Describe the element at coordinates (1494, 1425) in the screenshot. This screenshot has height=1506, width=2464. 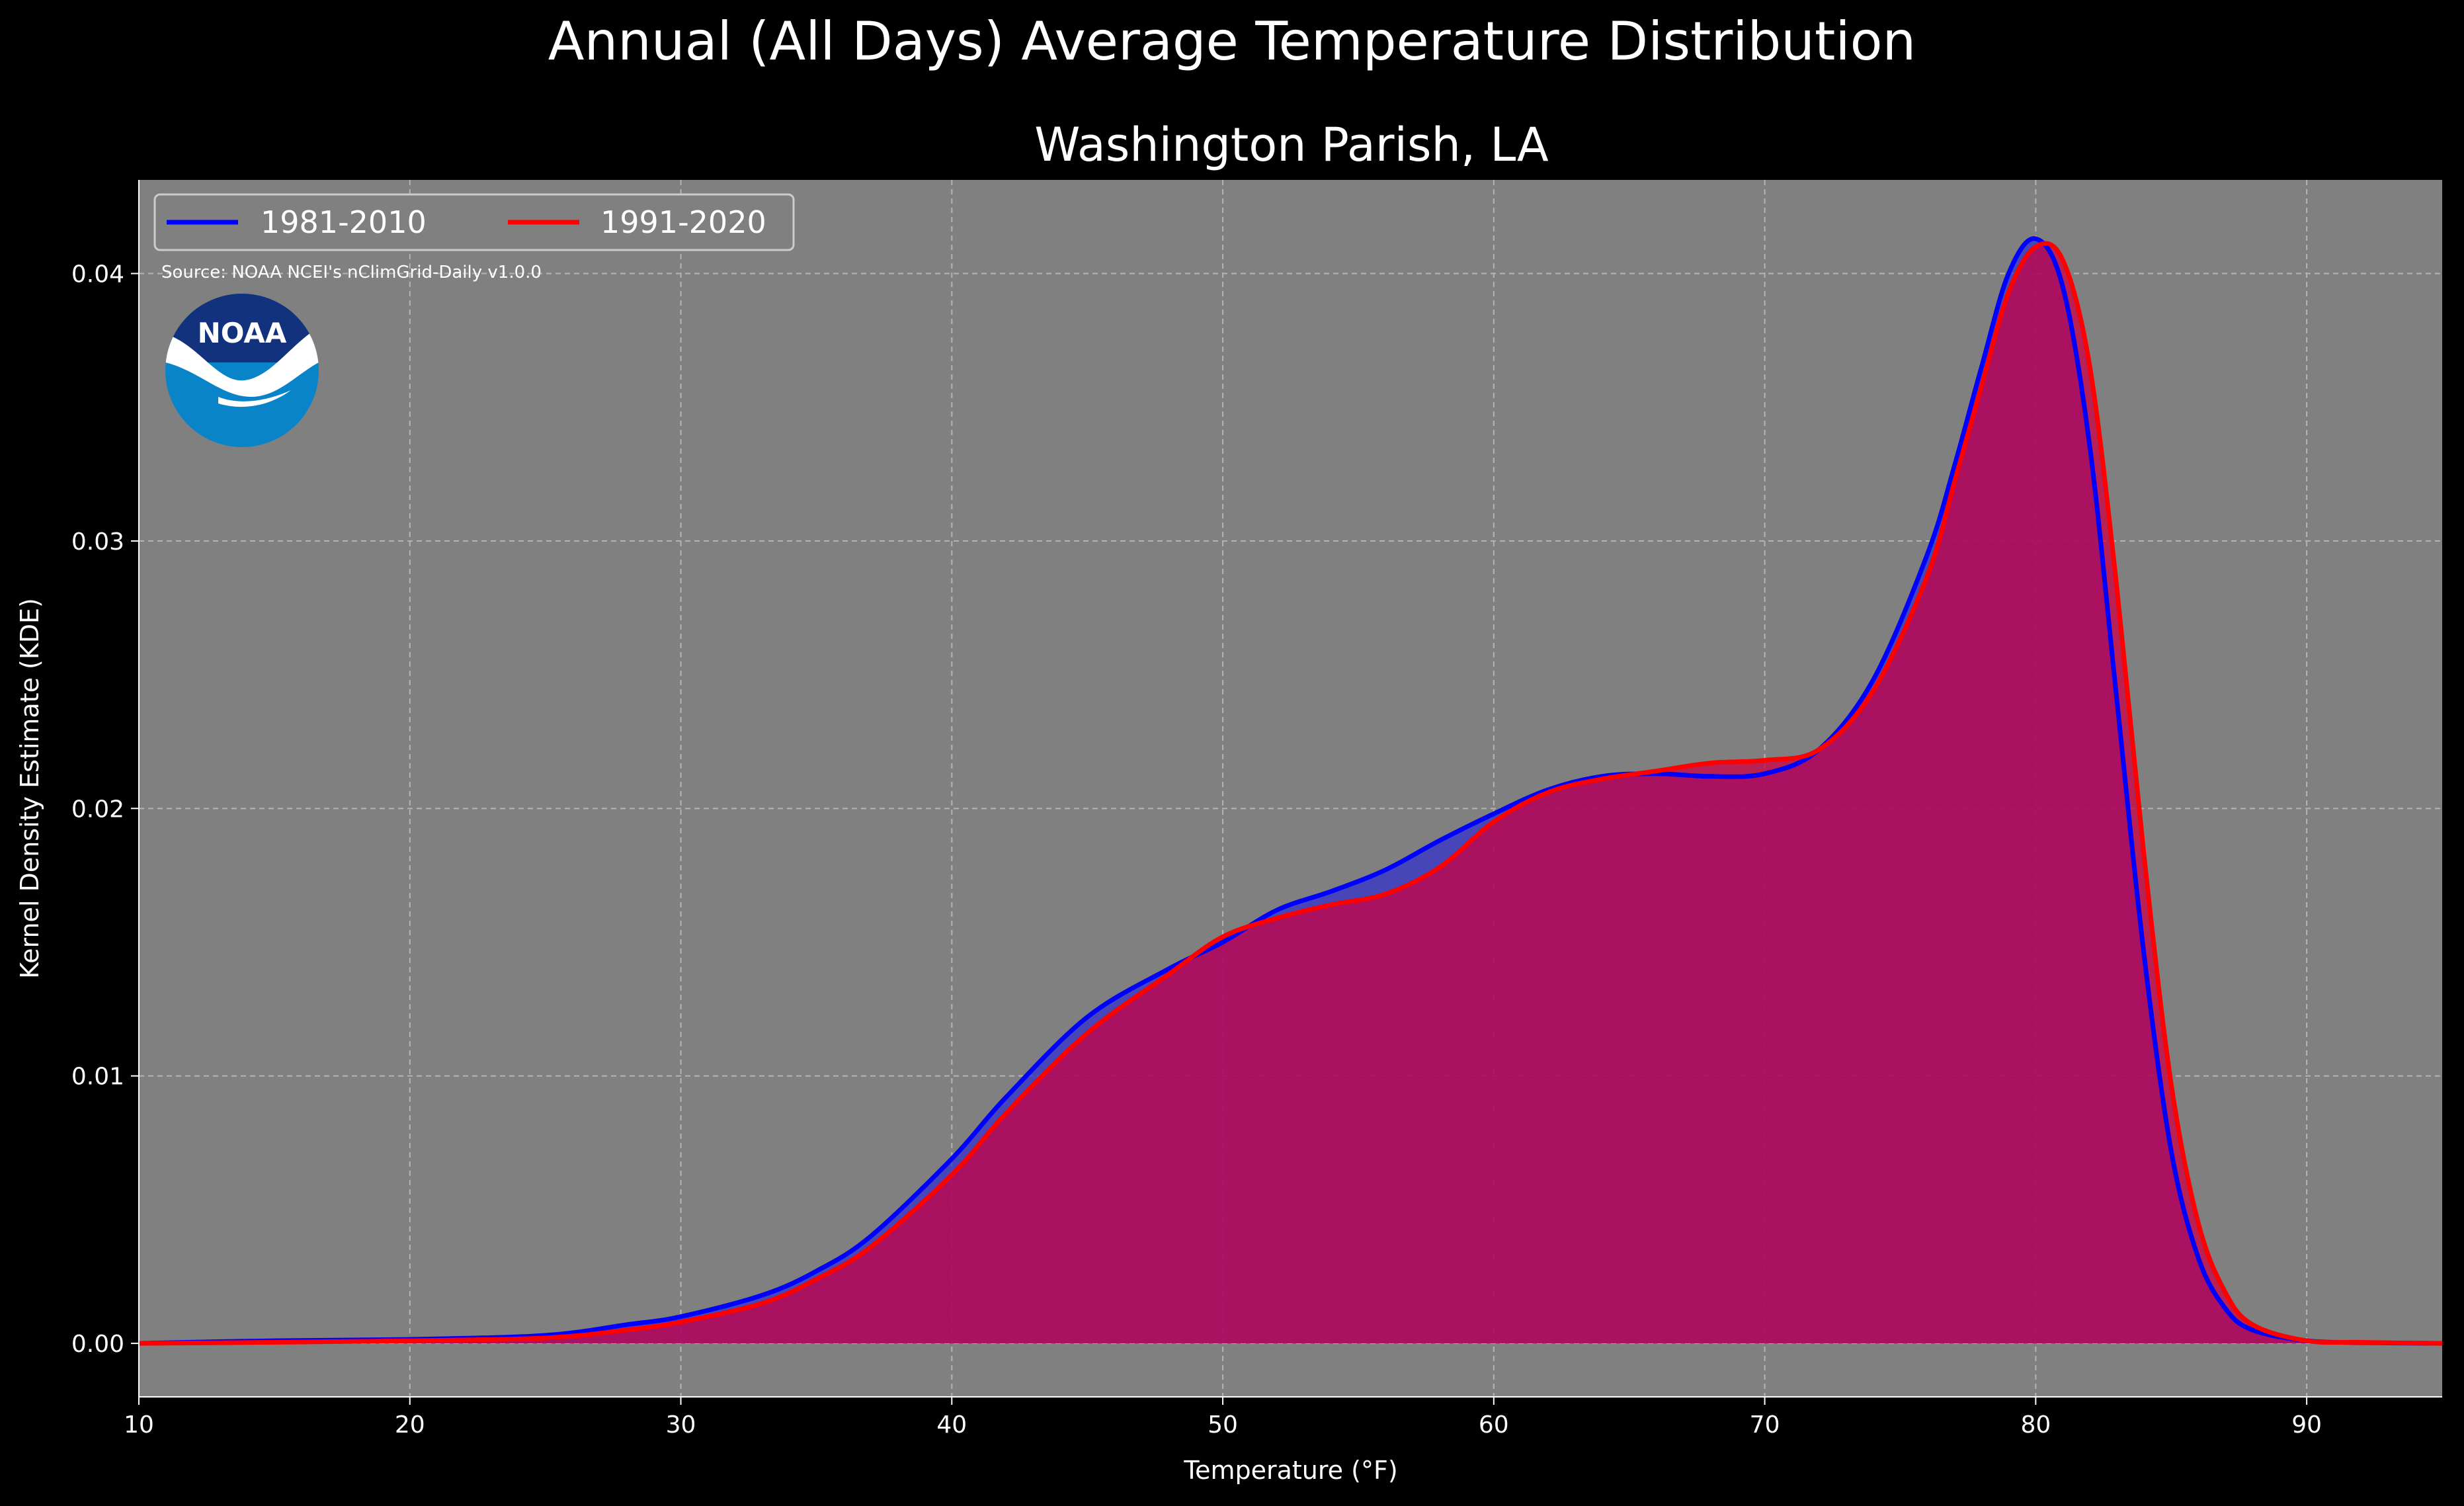
I see `x-tick-label: 60` at that location.